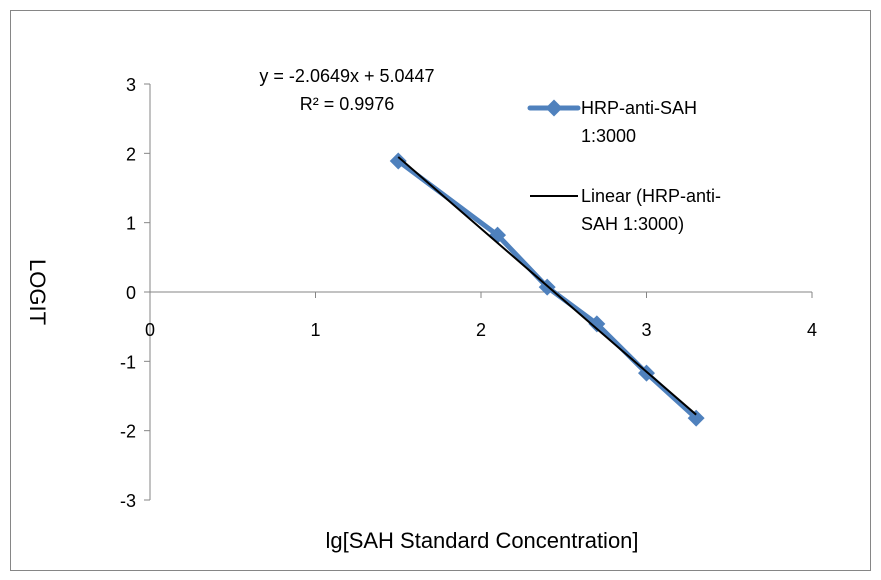  I want to click on y-ticks: -3 -2 -1 0 1 2 3, so click(135, 293).